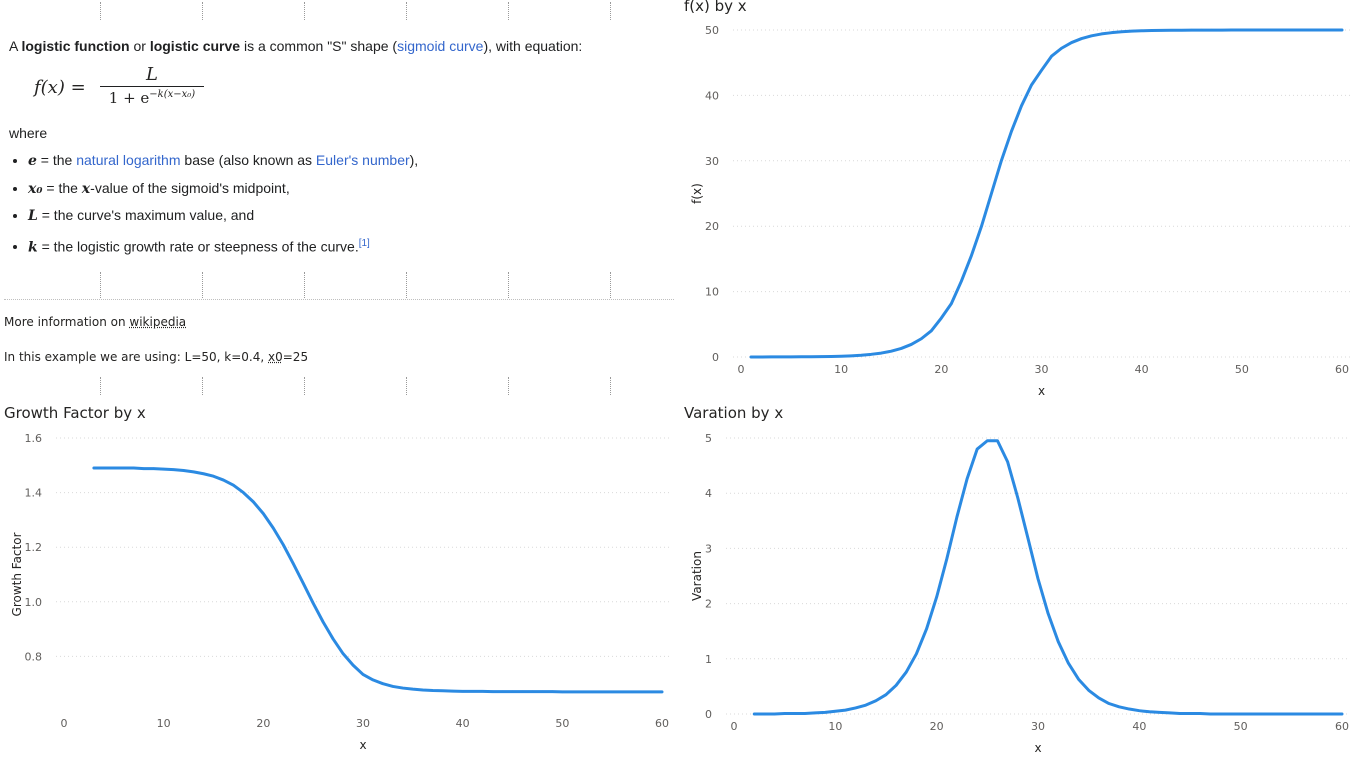 The height and width of the screenshot is (759, 1358). I want to click on bullet-text: = the curve's maximum value, and, so click(146, 215).